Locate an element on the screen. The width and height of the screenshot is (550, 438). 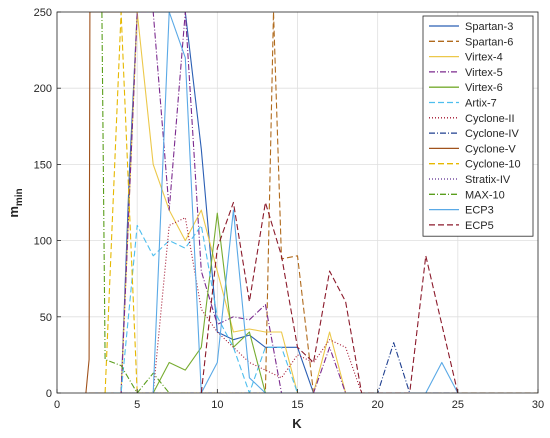
x-axis-label: K is located at coordinates (297, 423).